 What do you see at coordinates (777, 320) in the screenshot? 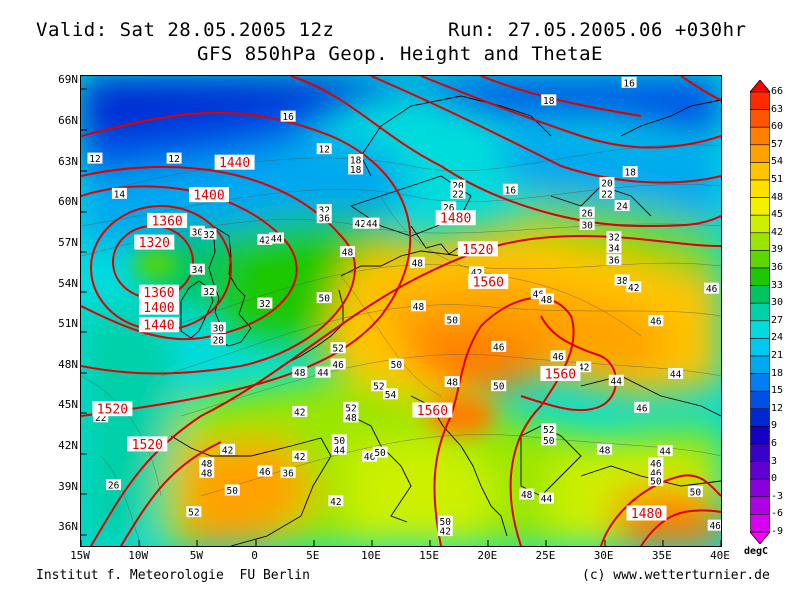
I see `colorbar-label: 27` at bounding box center [777, 320].